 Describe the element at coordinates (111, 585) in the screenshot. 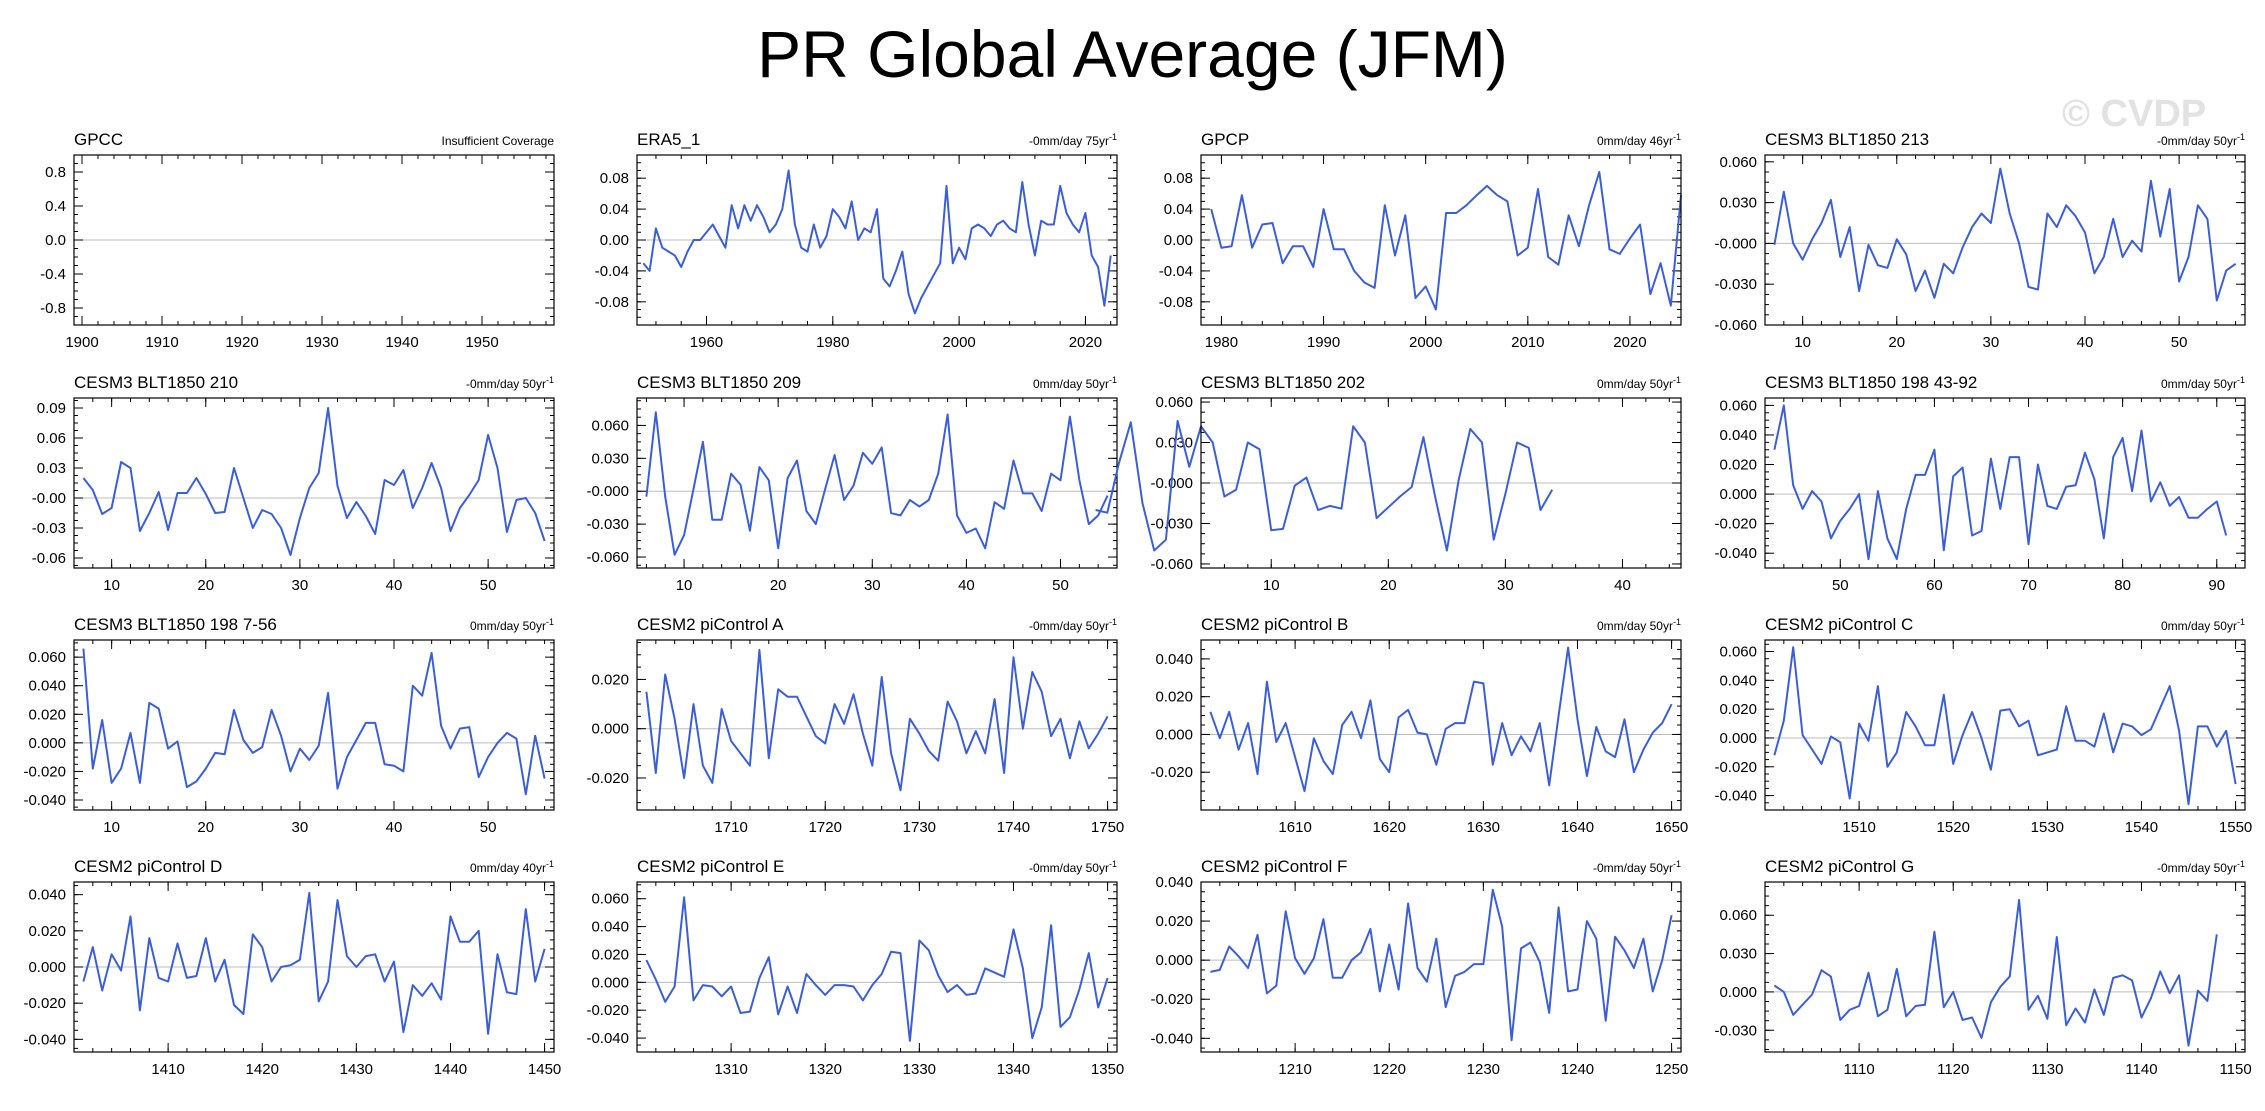

I see `x-tick-label: 10` at that location.